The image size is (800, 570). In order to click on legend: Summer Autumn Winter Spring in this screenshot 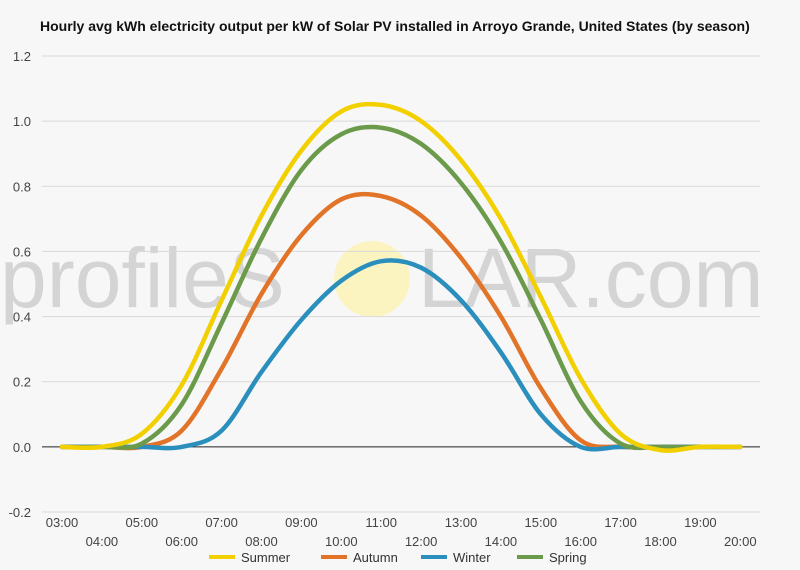, I will do `click(398, 557)`.